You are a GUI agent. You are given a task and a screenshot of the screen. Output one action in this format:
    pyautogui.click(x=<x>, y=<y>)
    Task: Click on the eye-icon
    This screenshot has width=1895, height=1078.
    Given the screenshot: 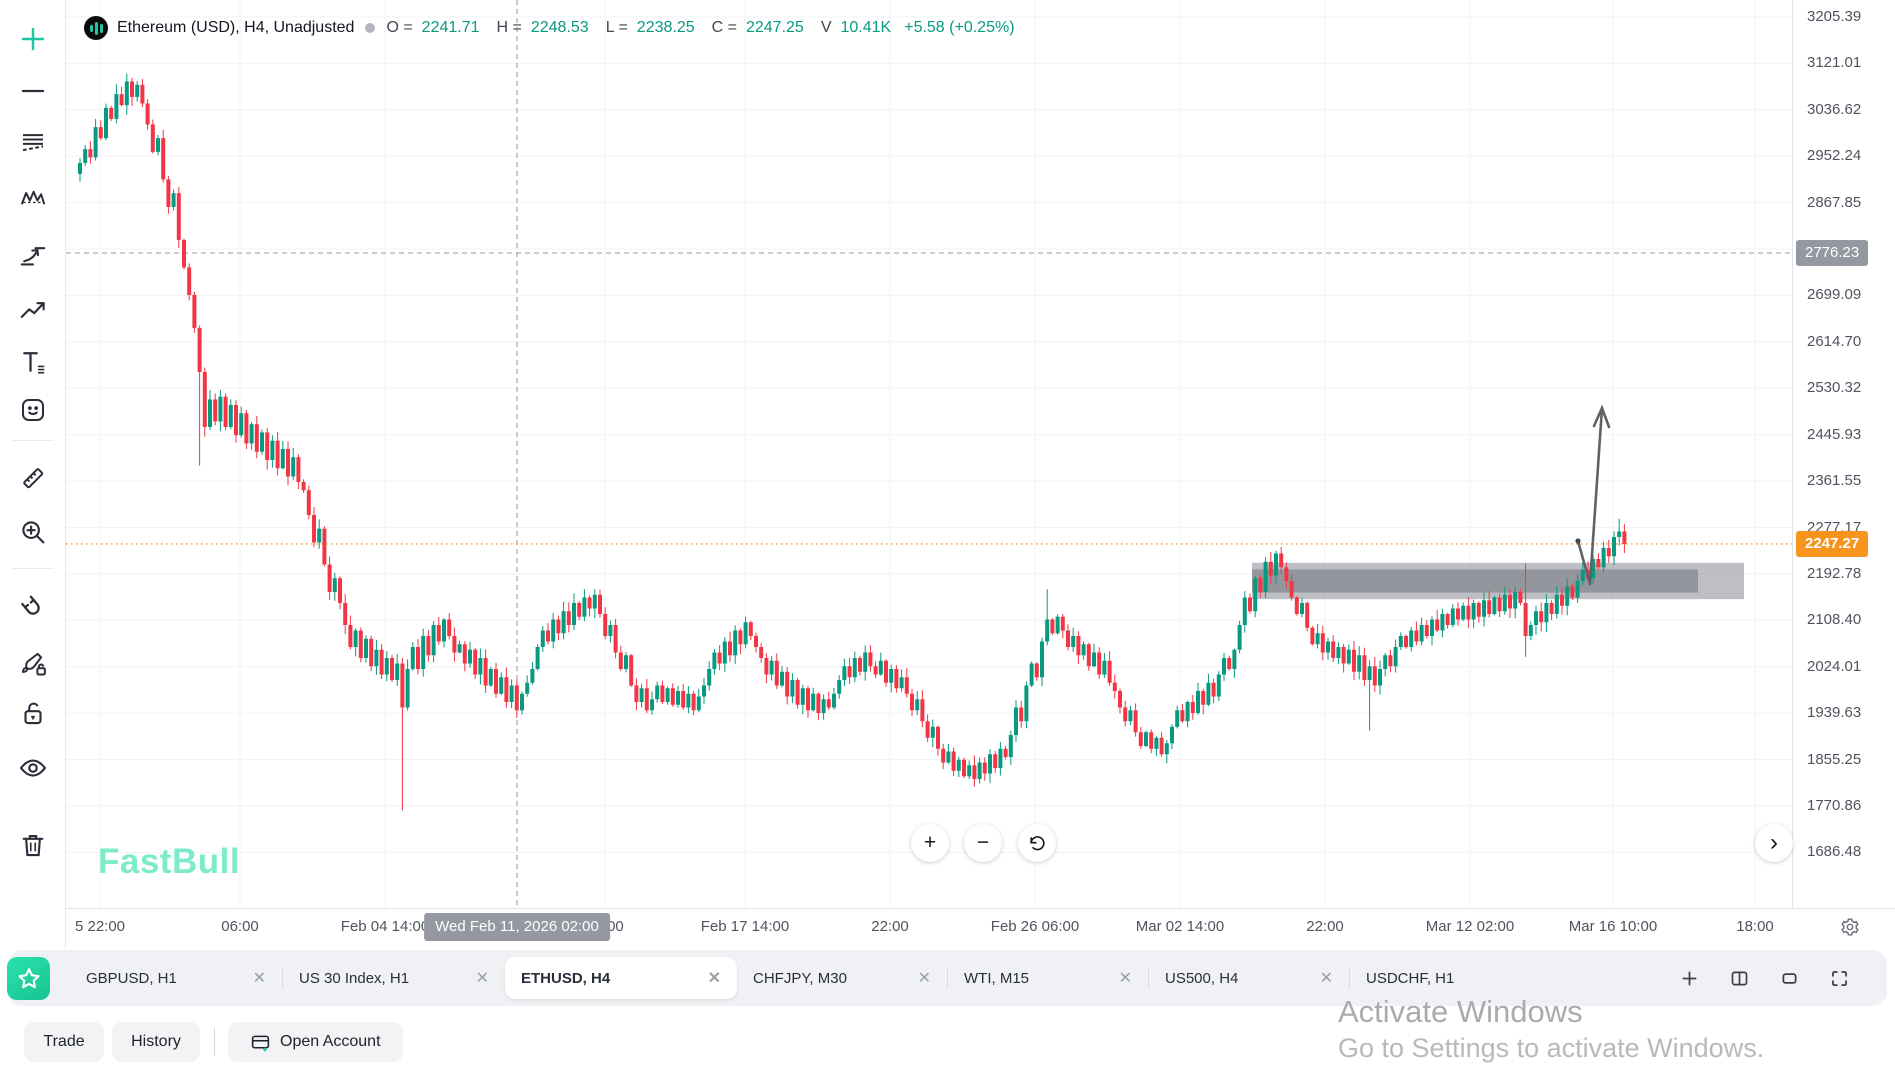 What is the action you would take?
    pyautogui.click(x=33, y=768)
    